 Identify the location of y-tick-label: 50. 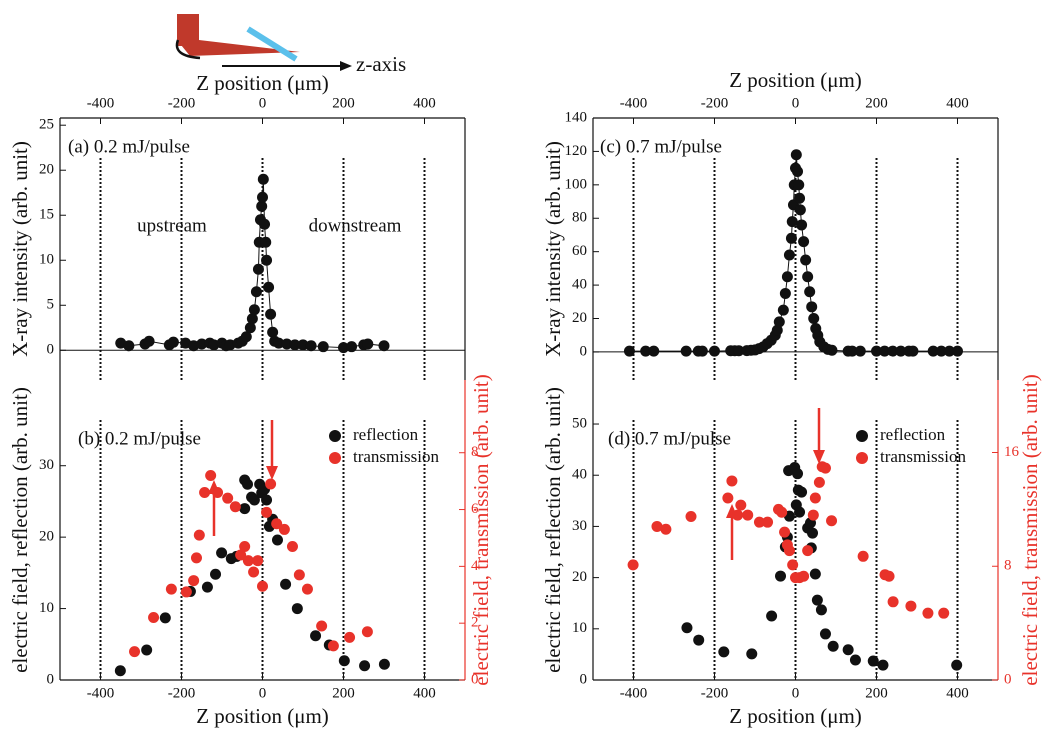
(579, 423).